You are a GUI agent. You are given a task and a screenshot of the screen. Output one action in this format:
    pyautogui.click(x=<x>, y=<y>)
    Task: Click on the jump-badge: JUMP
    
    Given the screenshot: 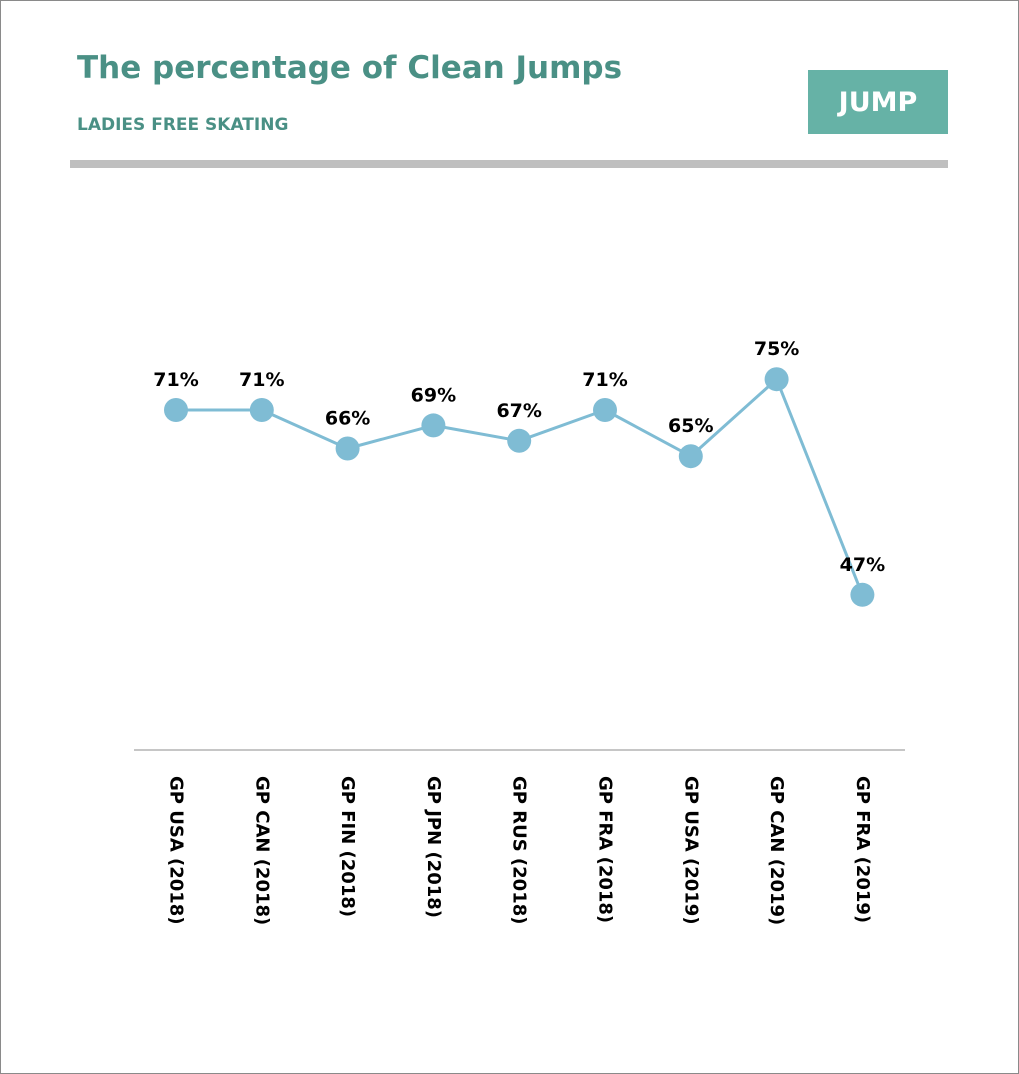 What is the action you would take?
    pyautogui.click(x=878, y=102)
    